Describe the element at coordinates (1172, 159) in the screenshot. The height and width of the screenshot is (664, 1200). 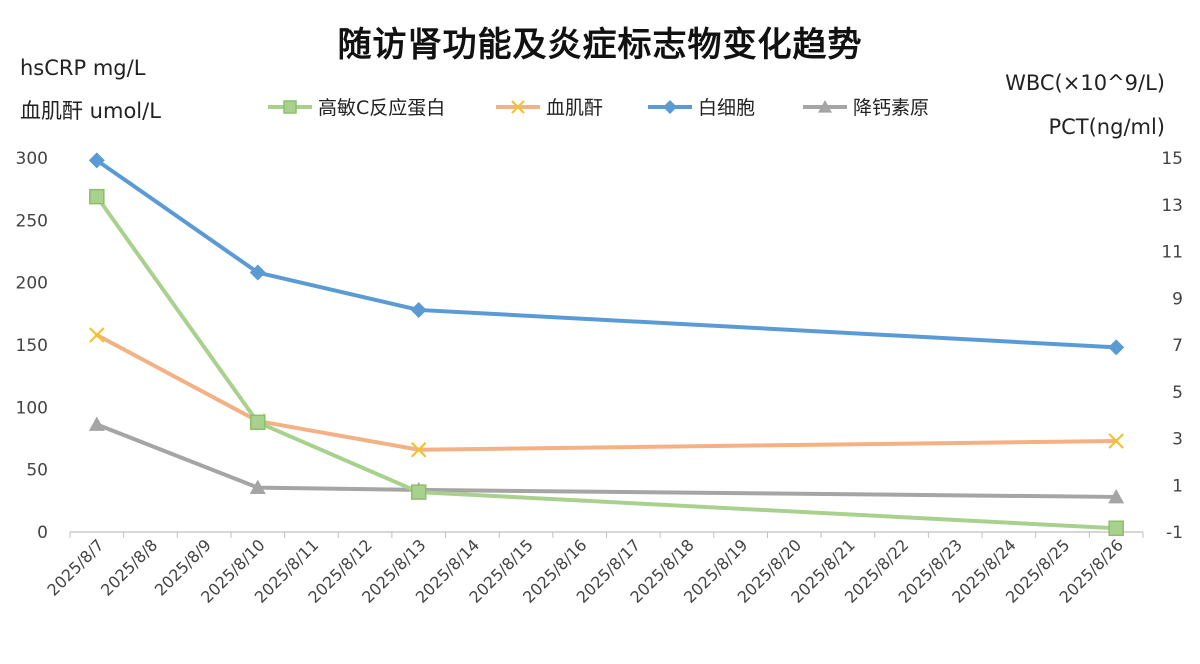
I see `right-y-tick-label: 15` at that location.